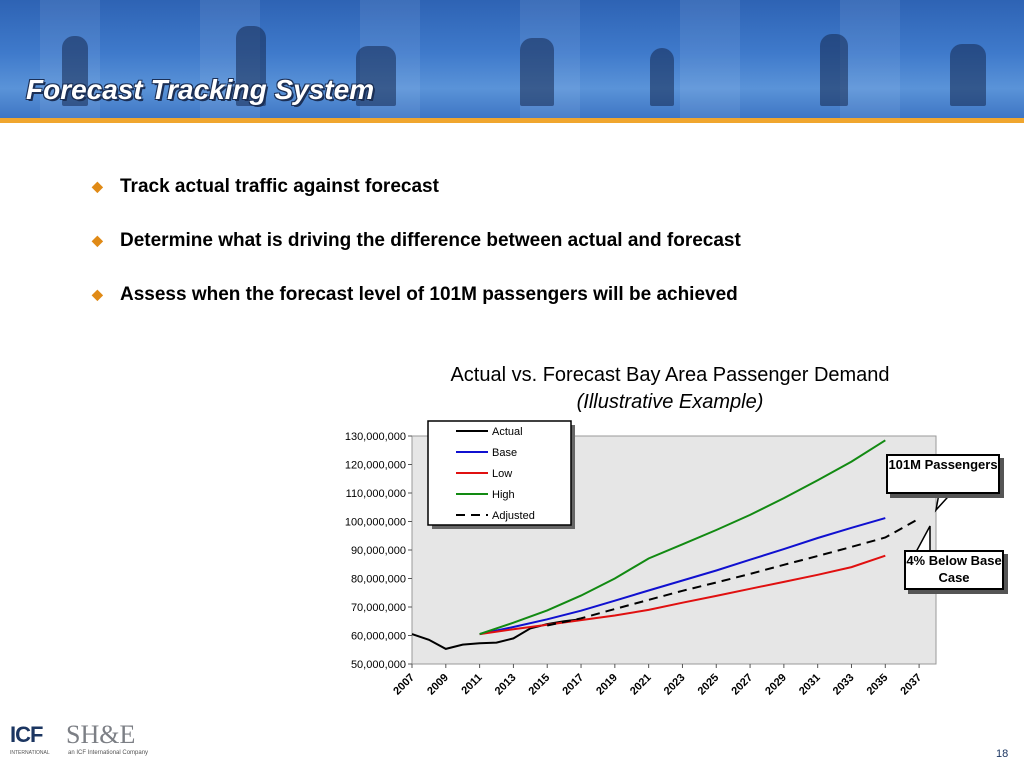 This screenshot has height=768, width=1024. I want to click on series-line-adjusted, so click(733, 572).